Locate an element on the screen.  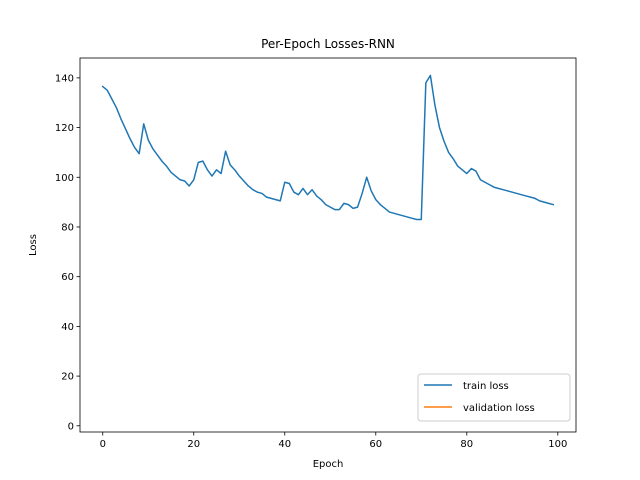
legend-label-validation-loss: validation loss is located at coordinates (499, 408).